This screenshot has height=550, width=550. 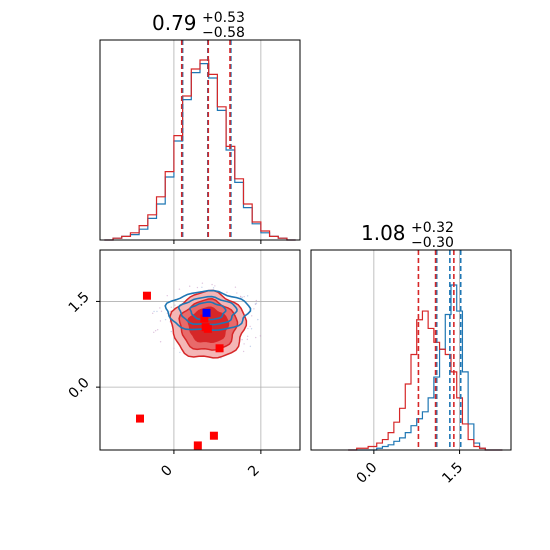 I want to click on x-tick-label-param2: 0.0, so click(x=366, y=473).